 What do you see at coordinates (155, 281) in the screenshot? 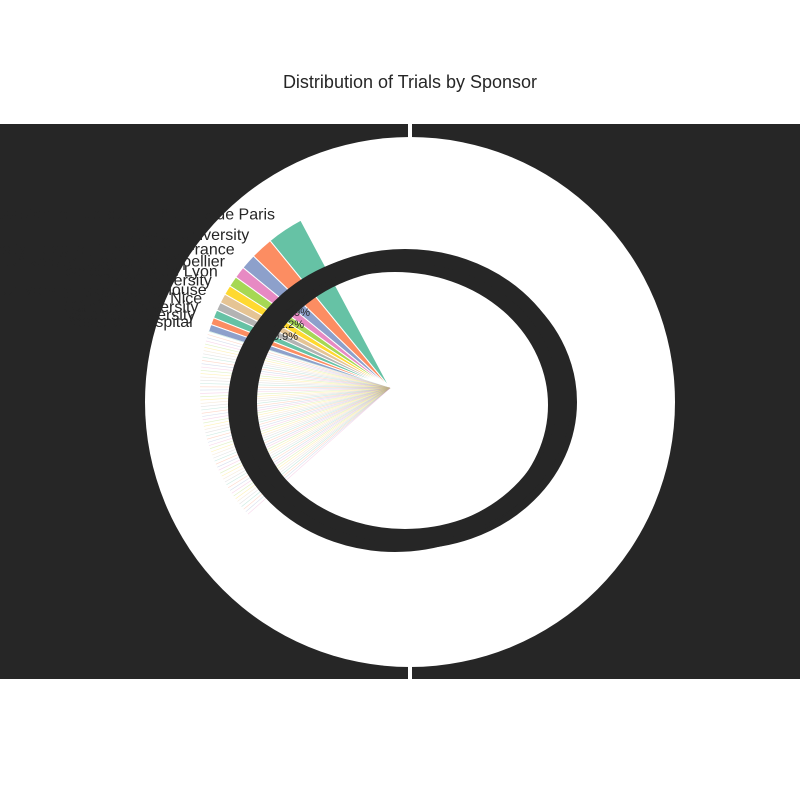
I see `slice-label: Cairo University` at bounding box center [155, 281].